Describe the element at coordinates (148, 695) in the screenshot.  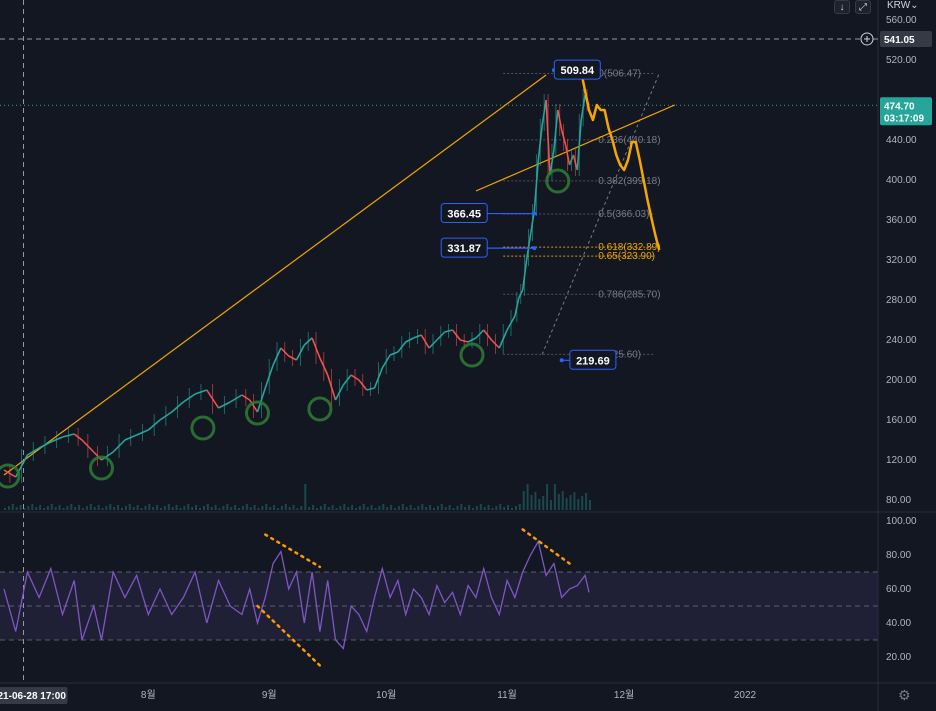
I see `time-tick-label: 8월` at that location.